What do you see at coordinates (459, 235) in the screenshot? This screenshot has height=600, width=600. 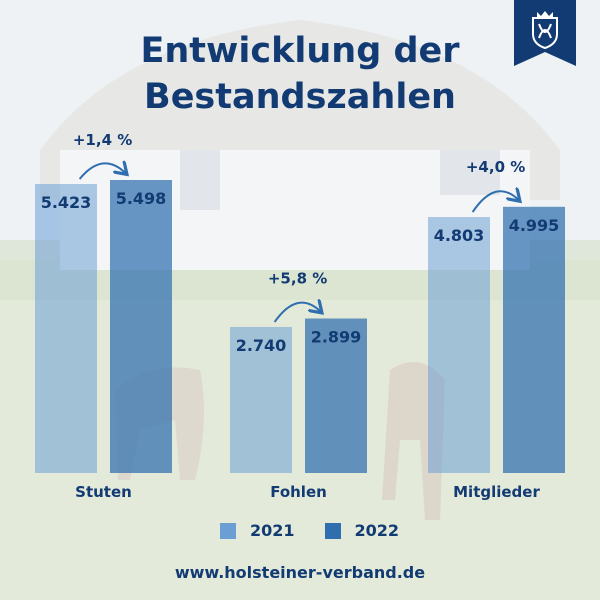 I see `value-label-mitglieder-2021: 4.803` at bounding box center [459, 235].